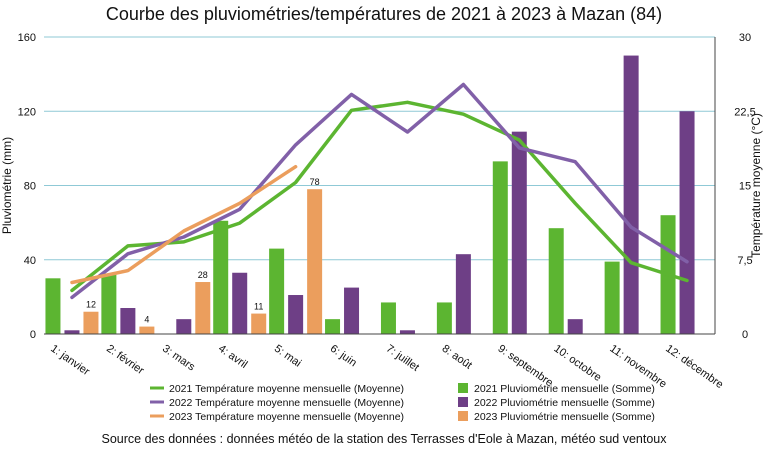 The width and height of the screenshot is (768, 455). What do you see at coordinates (27, 38) in the screenshot?
I see `y-left-tick-label: 160` at bounding box center [27, 38].